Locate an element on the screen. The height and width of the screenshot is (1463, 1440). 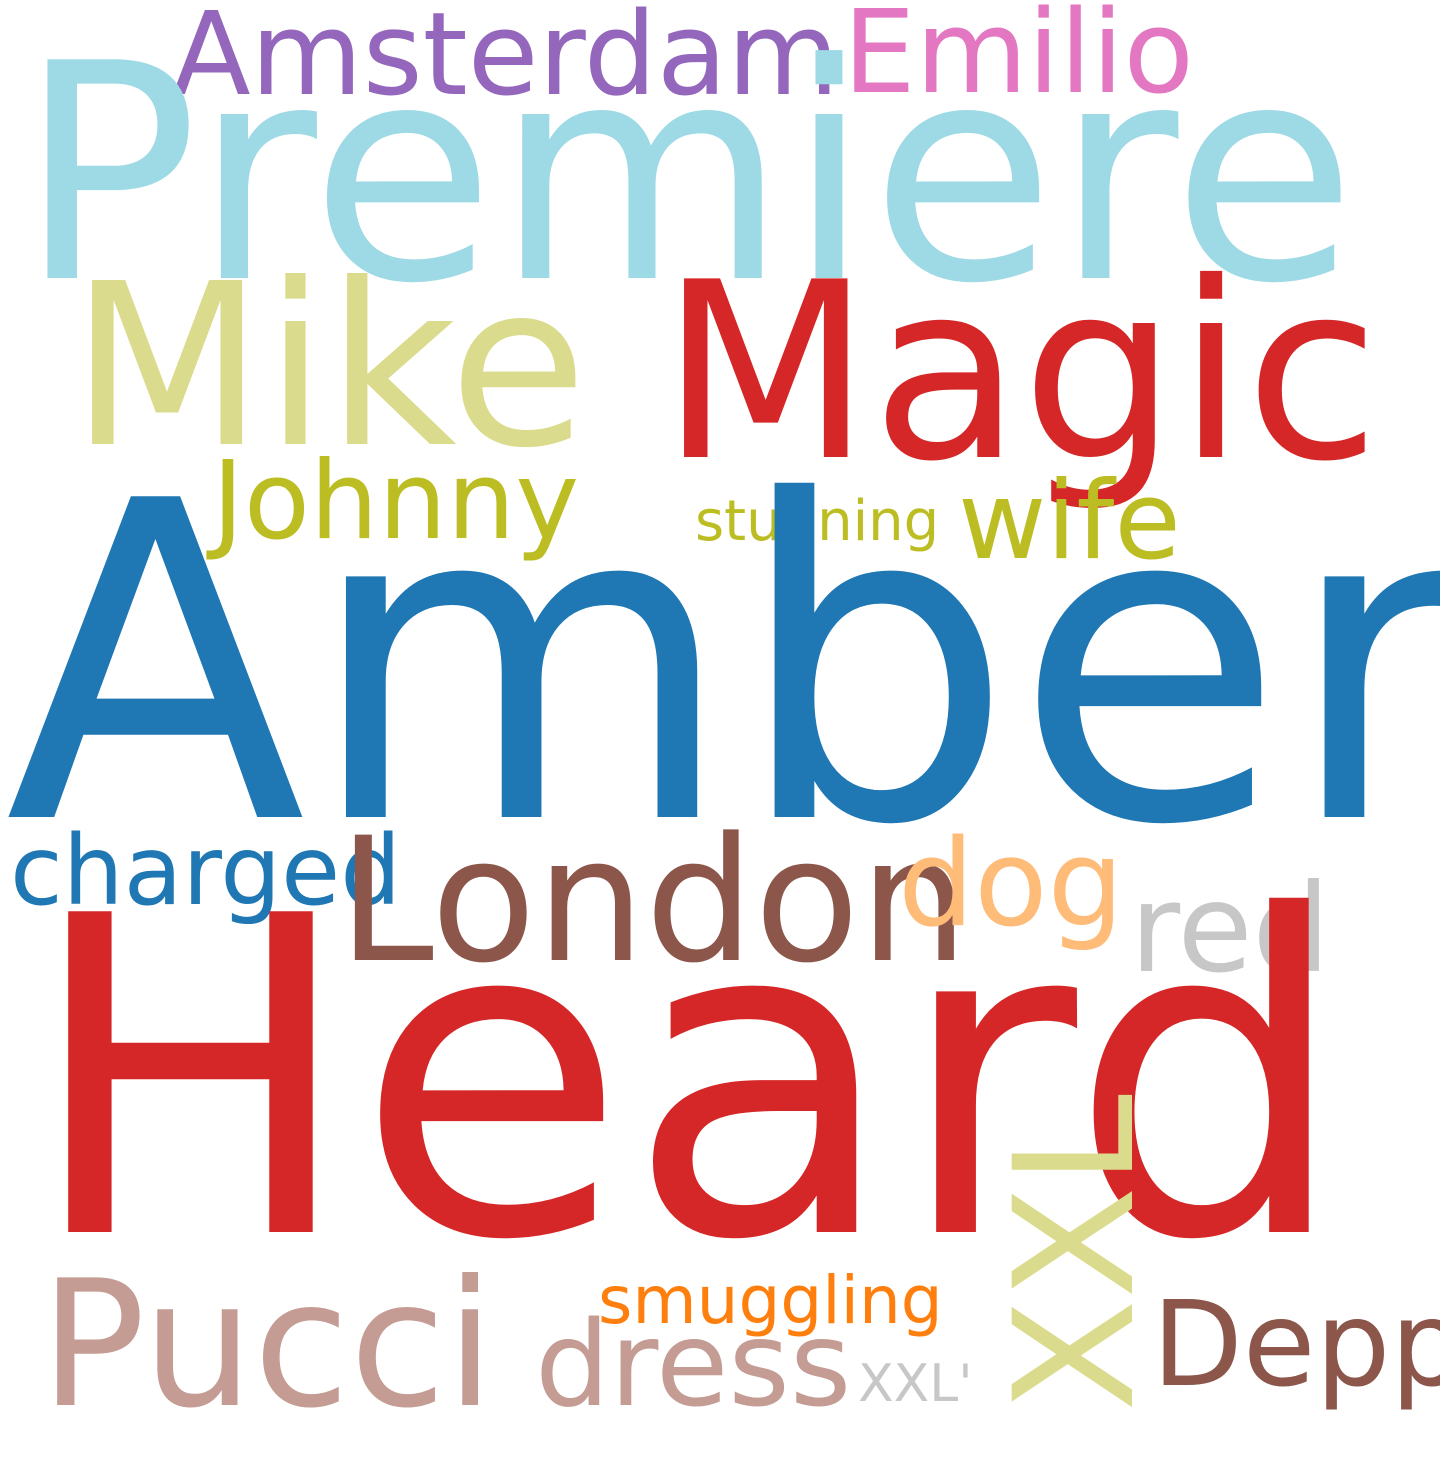
word-johnny: Johnny is located at coordinates (396, 501).